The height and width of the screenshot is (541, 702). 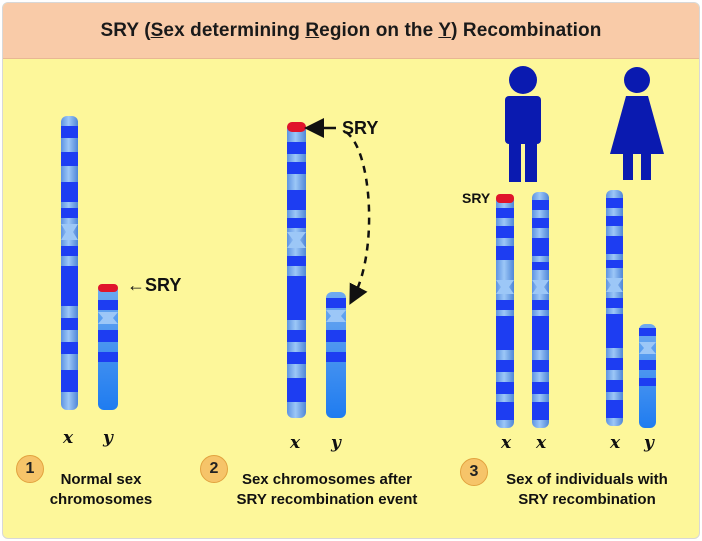 What do you see at coordinates (214, 469) in the screenshot?
I see `step-2-badge: 2` at bounding box center [214, 469].